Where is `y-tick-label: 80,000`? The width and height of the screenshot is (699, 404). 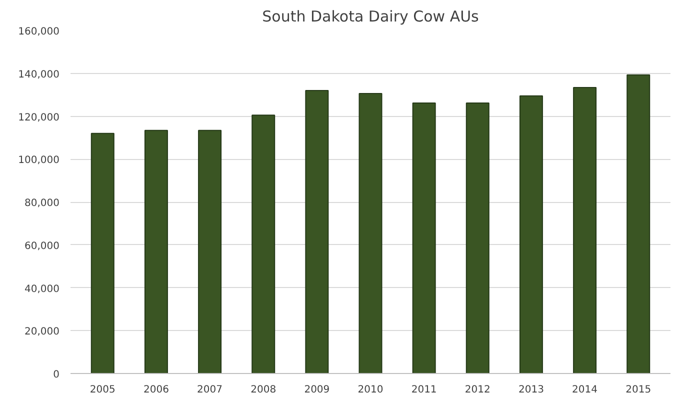 y-tick-label: 80,000 is located at coordinates (42, 203).